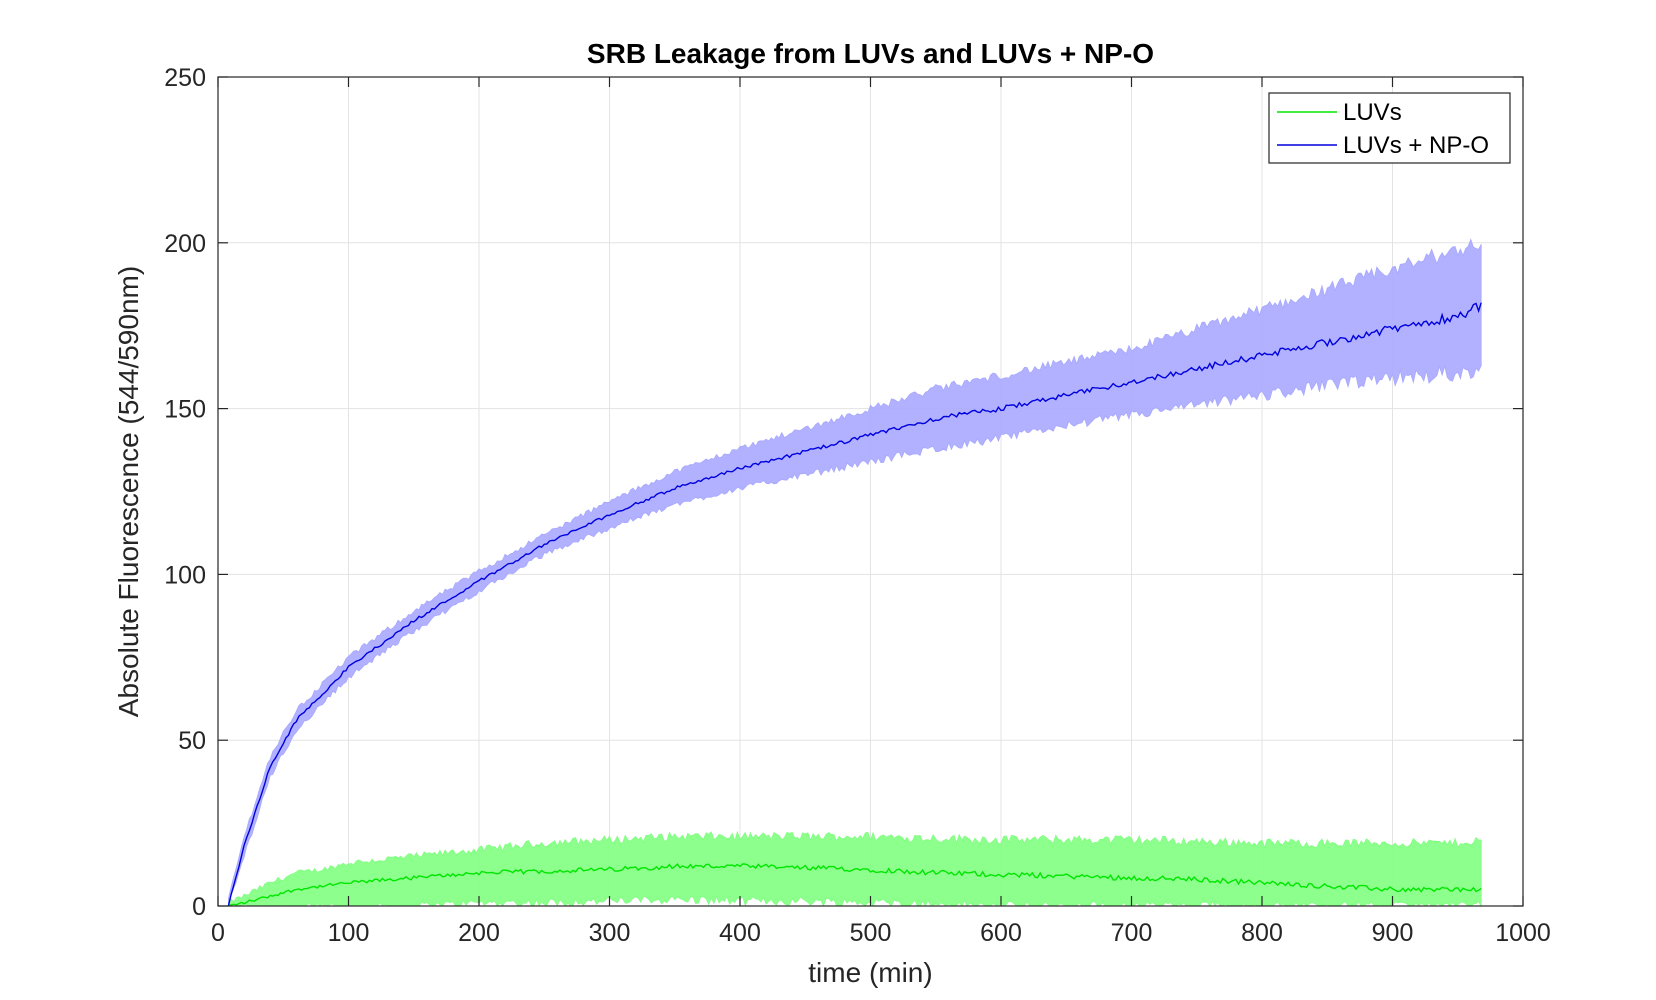 This screenshot has width=1656, height=1000. I want to click on x-tick-label: 400, so click(740, 933).